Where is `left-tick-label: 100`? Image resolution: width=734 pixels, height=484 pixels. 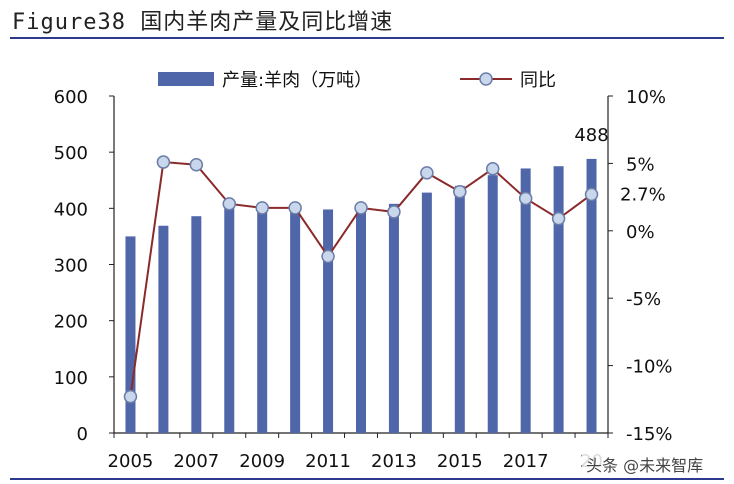 left-tick-label: 100 is located at coordinates (71, 378).